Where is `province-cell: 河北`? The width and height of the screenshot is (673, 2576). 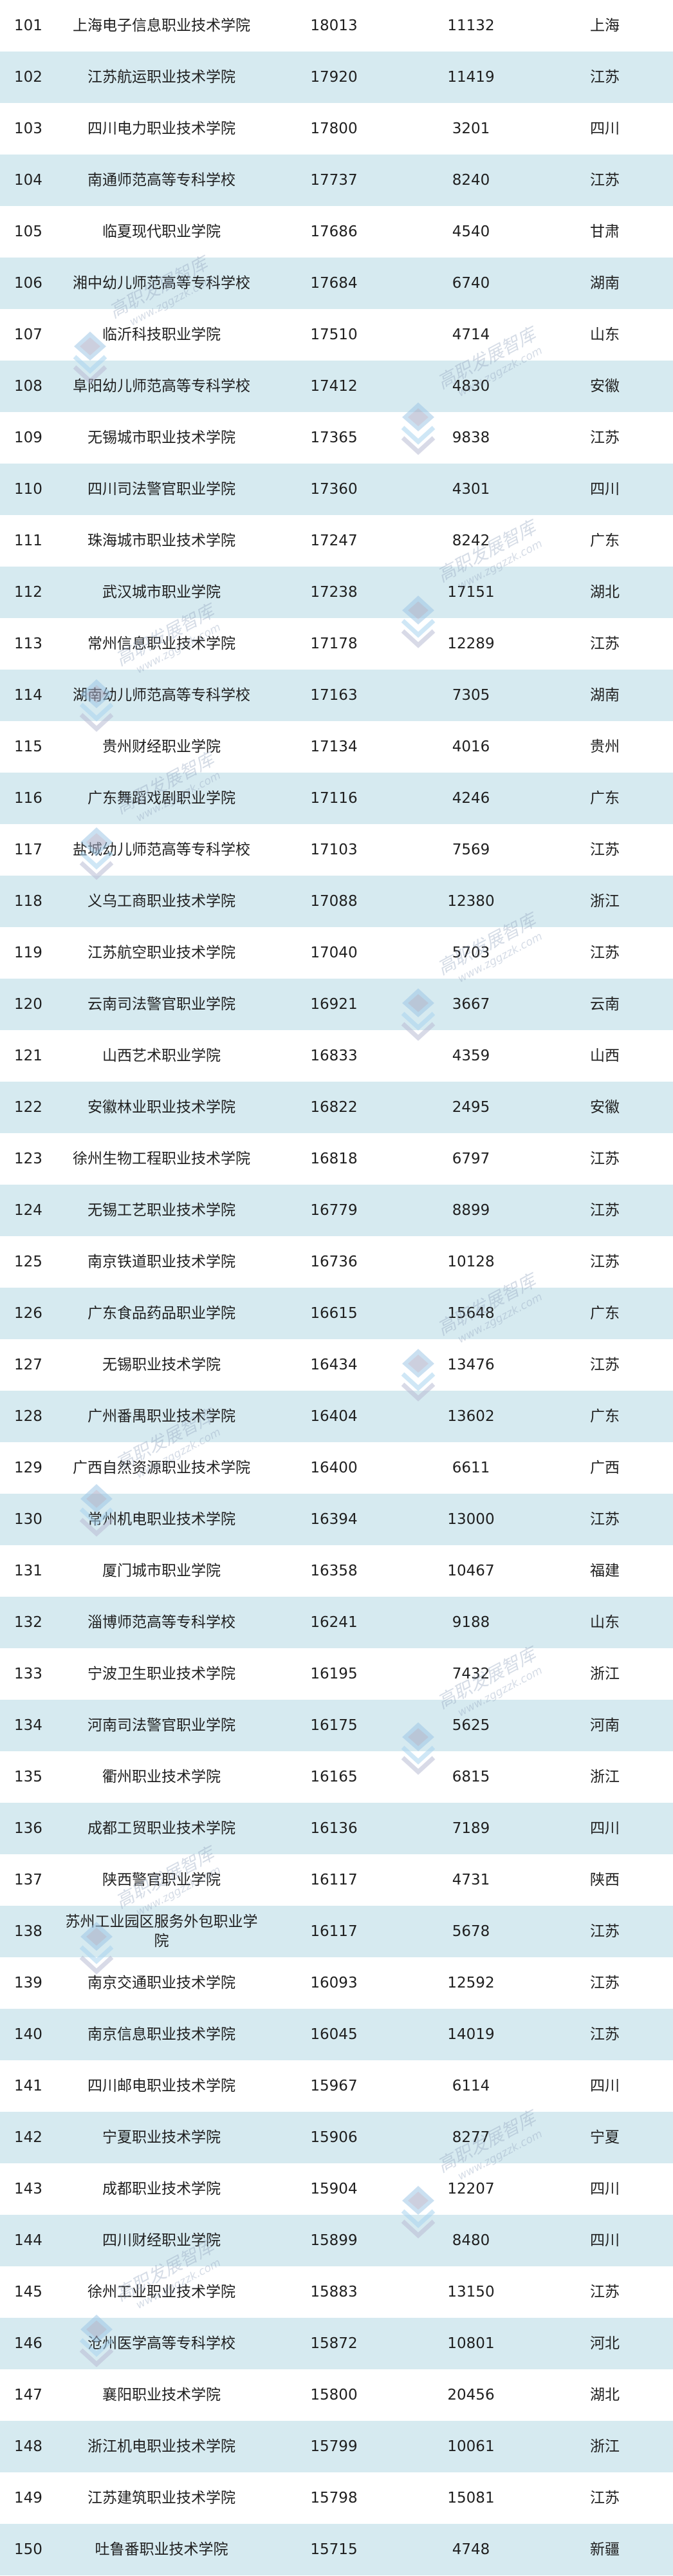
province-cell: 河北 is located at coordinates (605, 2343).